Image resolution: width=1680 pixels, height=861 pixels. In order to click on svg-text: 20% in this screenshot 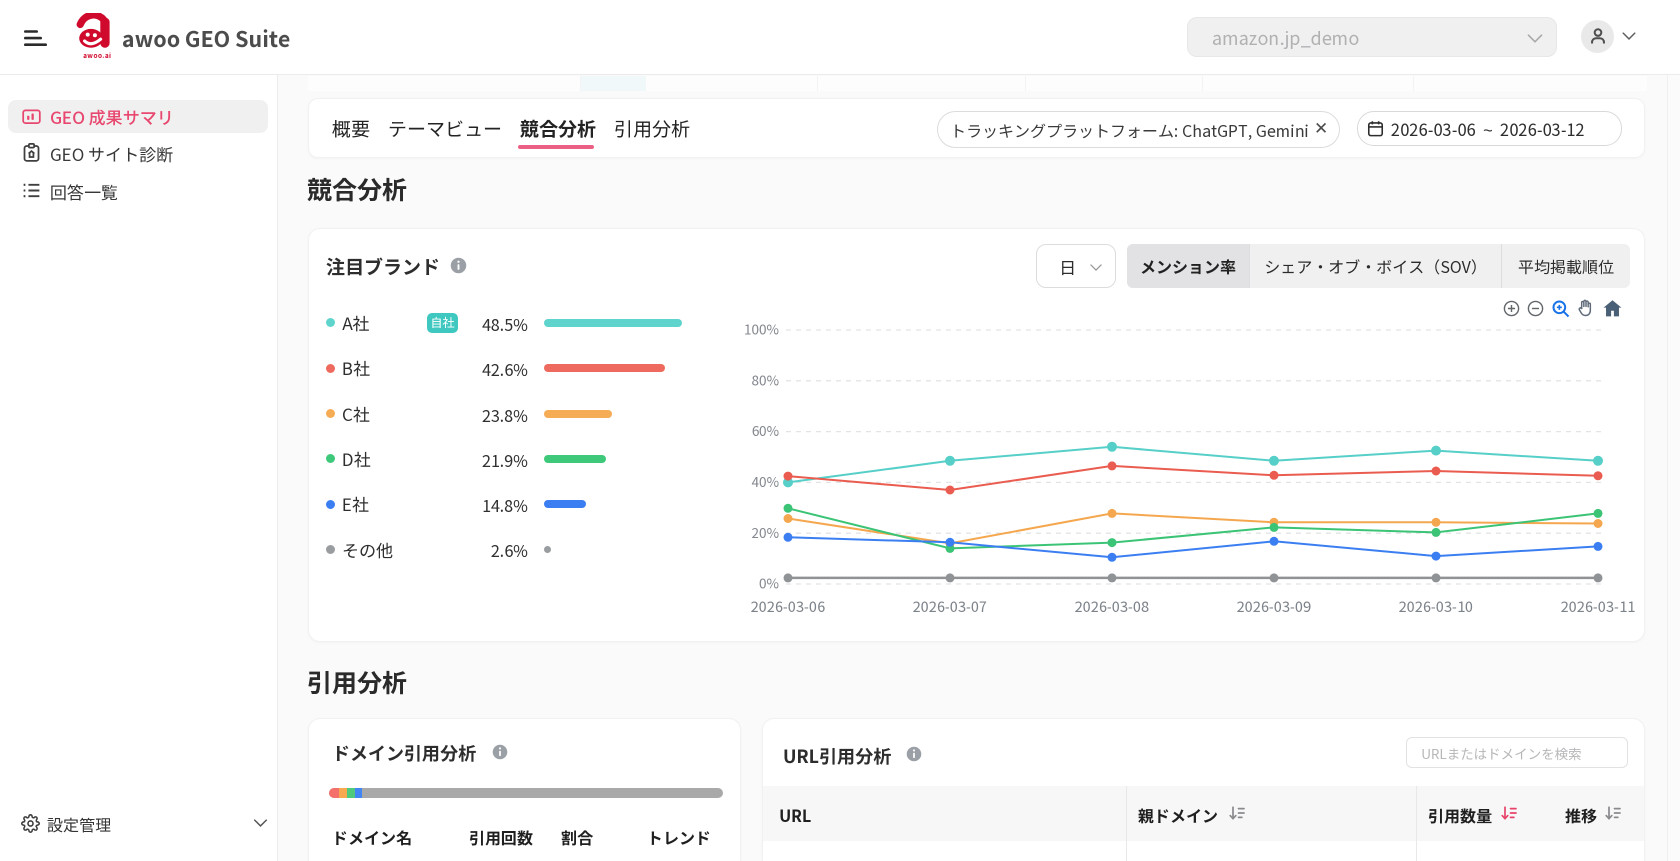, I will do `click(766, 532)`.